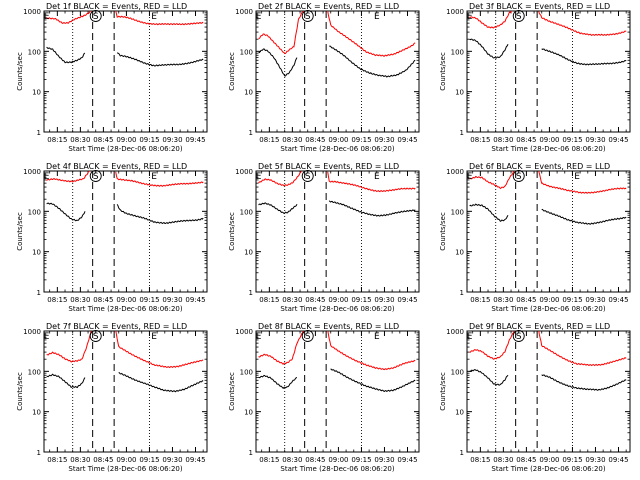  What do you see at coordinates (539, 166) in the screenshot?
I see `panel-title: Det 6f BLACK = Events, RED = LLD` at bounding box center [539, 166].